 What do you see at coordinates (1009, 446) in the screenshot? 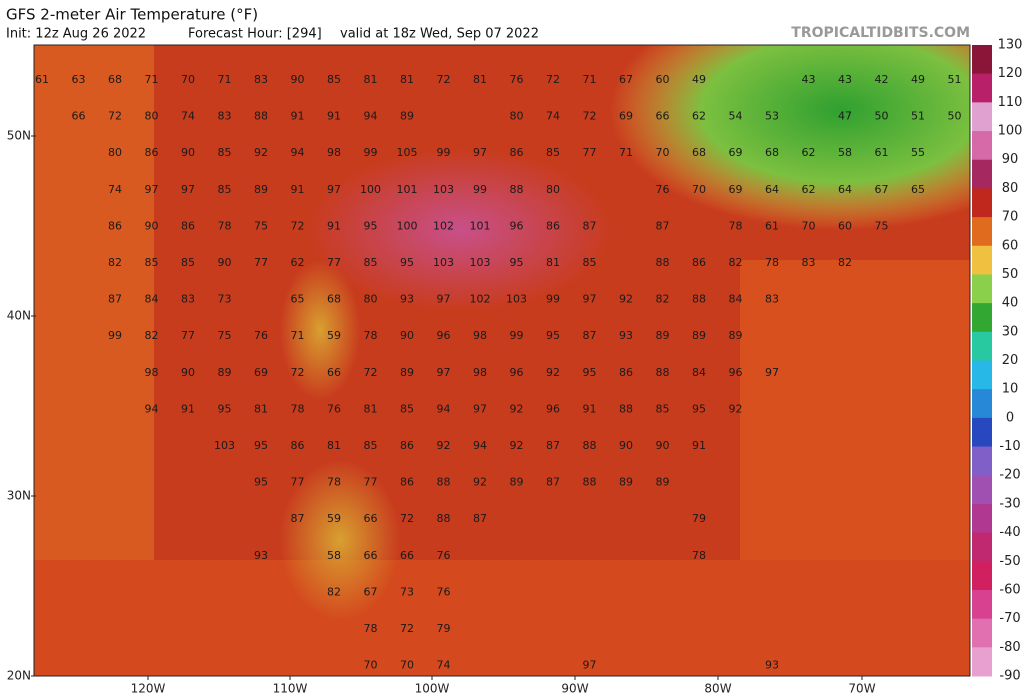
I see `colorbar-label: -10` at bounding box center [1009, 446].